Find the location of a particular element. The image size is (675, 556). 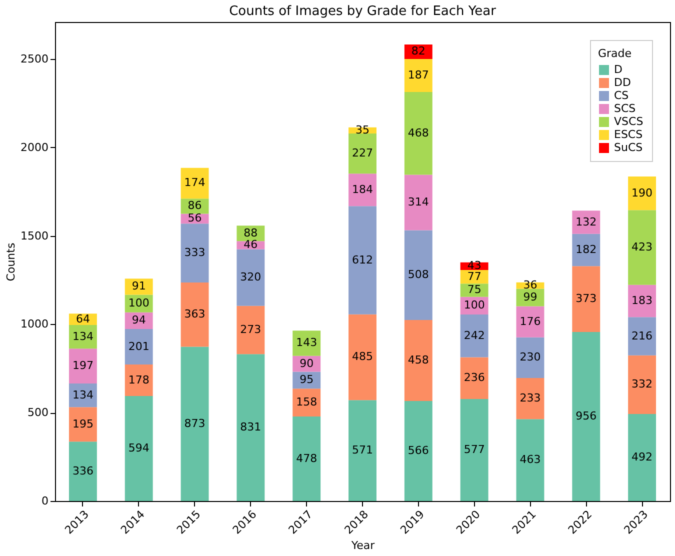

data-label: 373 is located at coordinates (586, 299).